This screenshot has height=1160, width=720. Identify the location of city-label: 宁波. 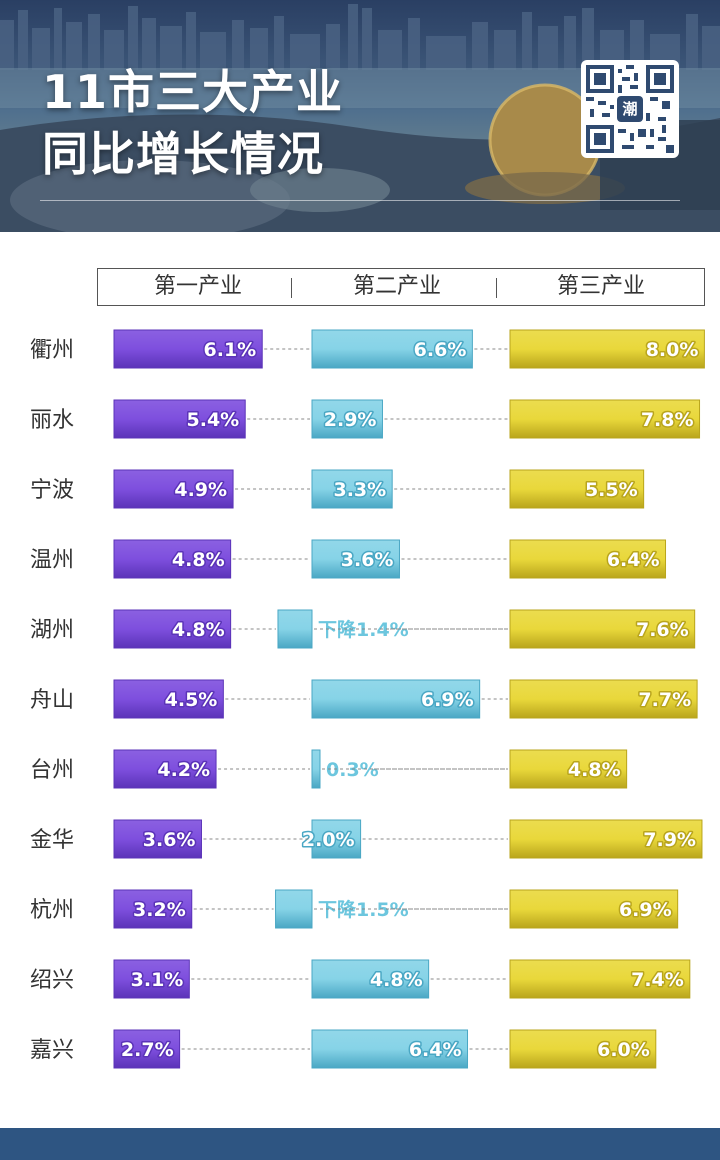
(52, 490).